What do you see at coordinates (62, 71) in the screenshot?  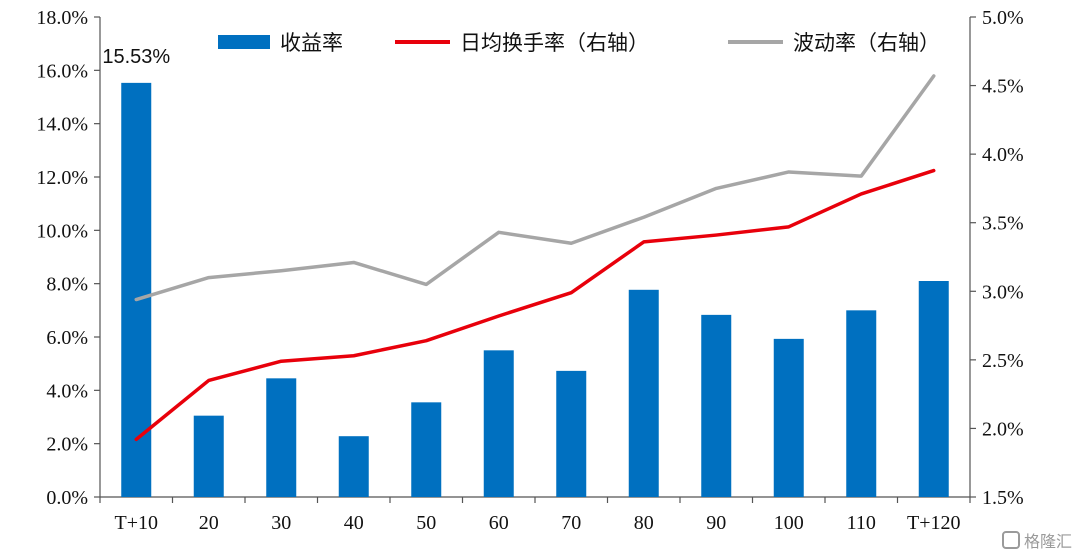 I see `y-axis-left-tick-label: 16.0%` at bounding box center [62, 71].